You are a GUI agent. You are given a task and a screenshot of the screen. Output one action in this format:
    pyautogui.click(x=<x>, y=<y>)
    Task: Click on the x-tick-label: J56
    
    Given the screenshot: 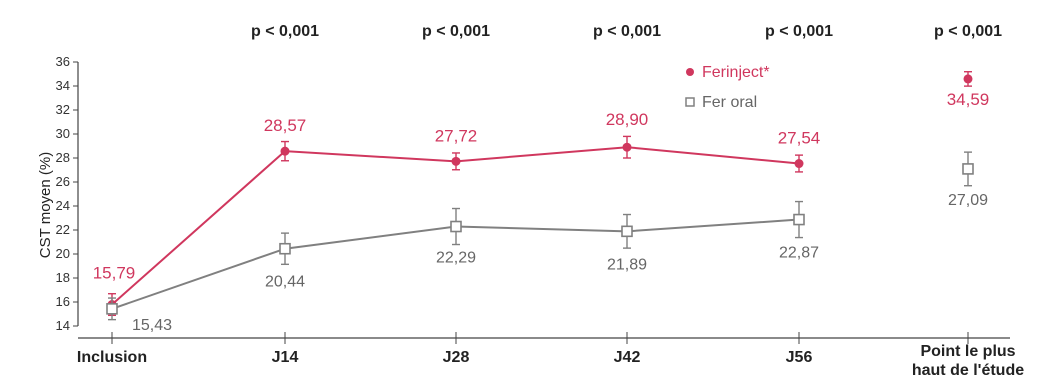 What is the action you would take?
    pyautogui.click(x=799, y=357)
    